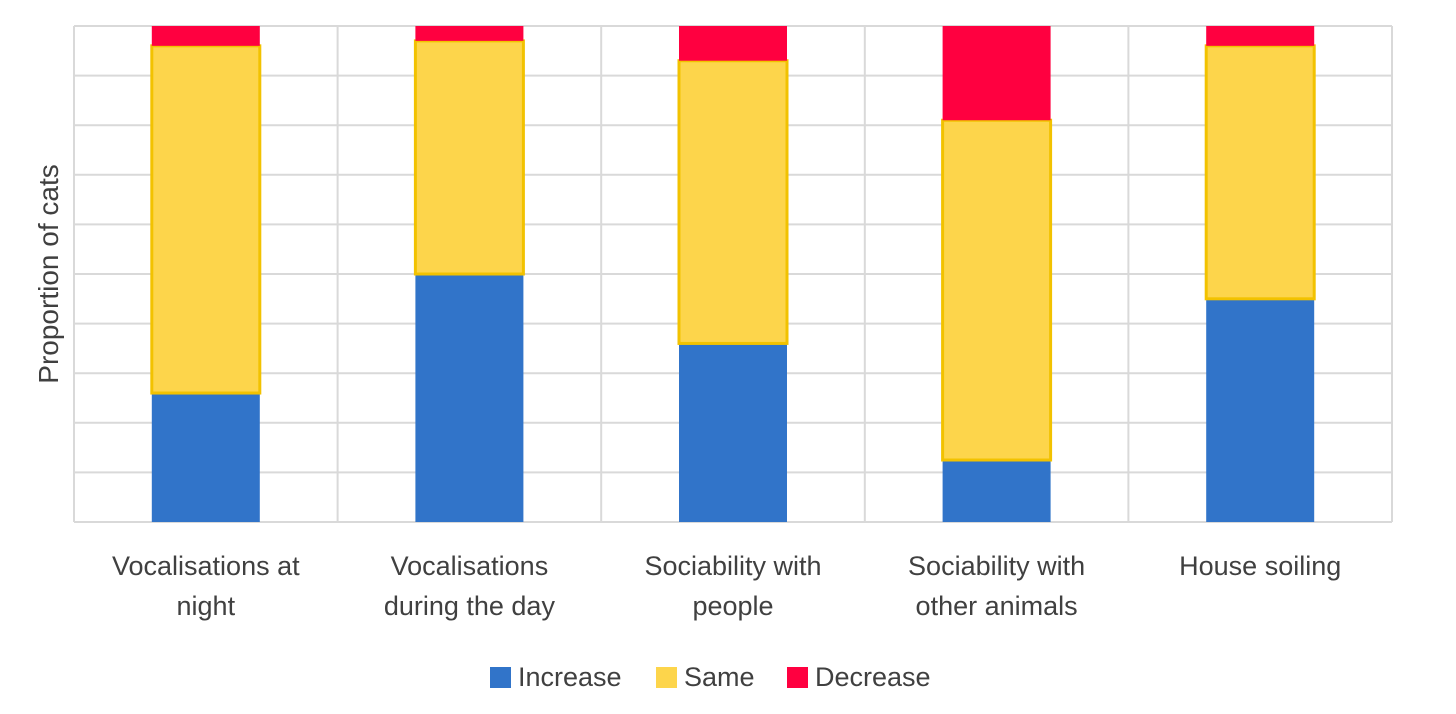 Image resolution: width=1456 pixels, height=714 pixels. What do you see at coordinates (48, 273) in the screenshot?
I see `y-axis-label: Proportion of cats` at bounding box center [48, 273].